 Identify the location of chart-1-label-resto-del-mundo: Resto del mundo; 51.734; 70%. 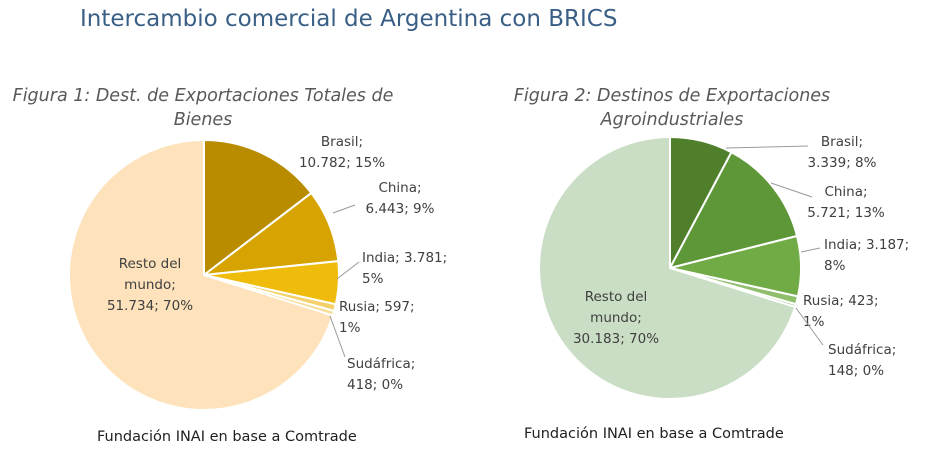
(150, 285).